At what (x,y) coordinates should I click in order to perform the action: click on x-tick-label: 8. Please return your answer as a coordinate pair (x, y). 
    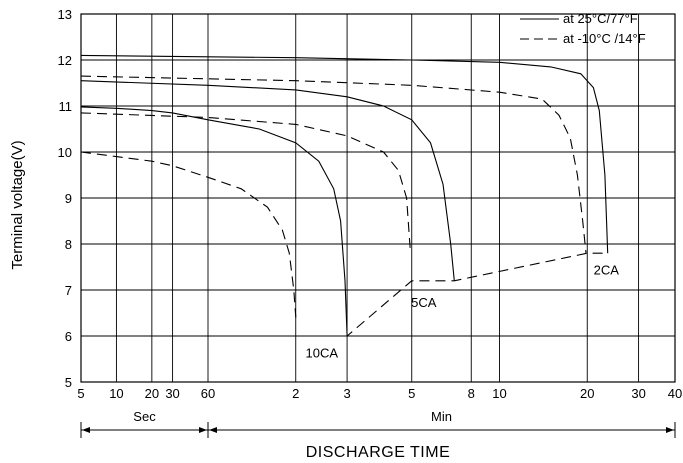
    Looking at the image, I should click on (471, 393).